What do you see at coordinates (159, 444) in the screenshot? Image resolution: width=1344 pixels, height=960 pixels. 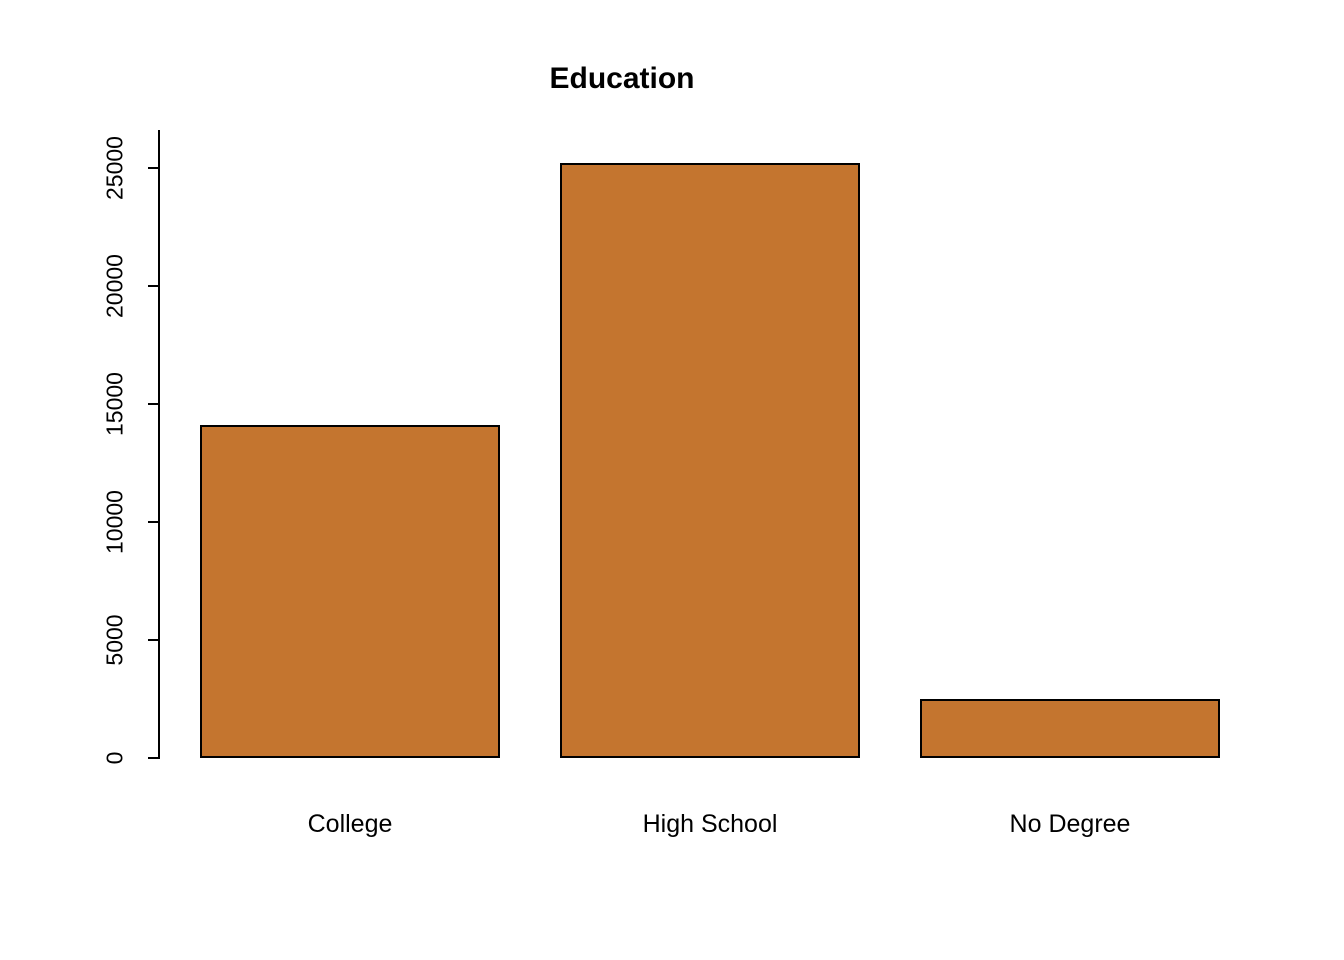 I see `y-axis-line` at bounding box center [159, 444].